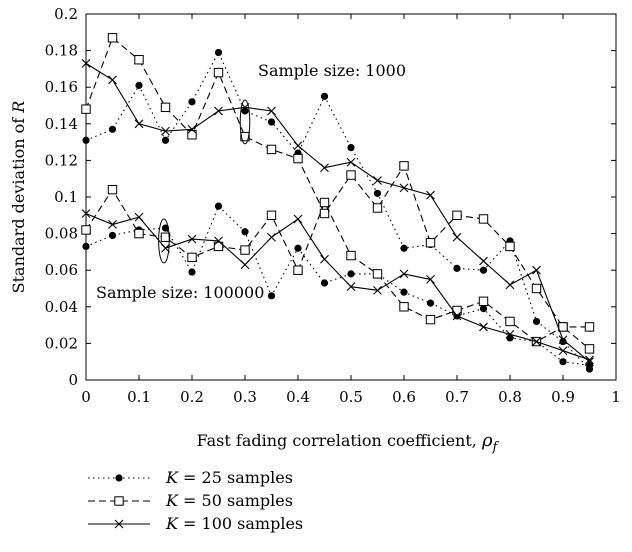 This screenshot has width=632, height=552. I want to click on y-tick-label: 0.14, so click(61, 124).